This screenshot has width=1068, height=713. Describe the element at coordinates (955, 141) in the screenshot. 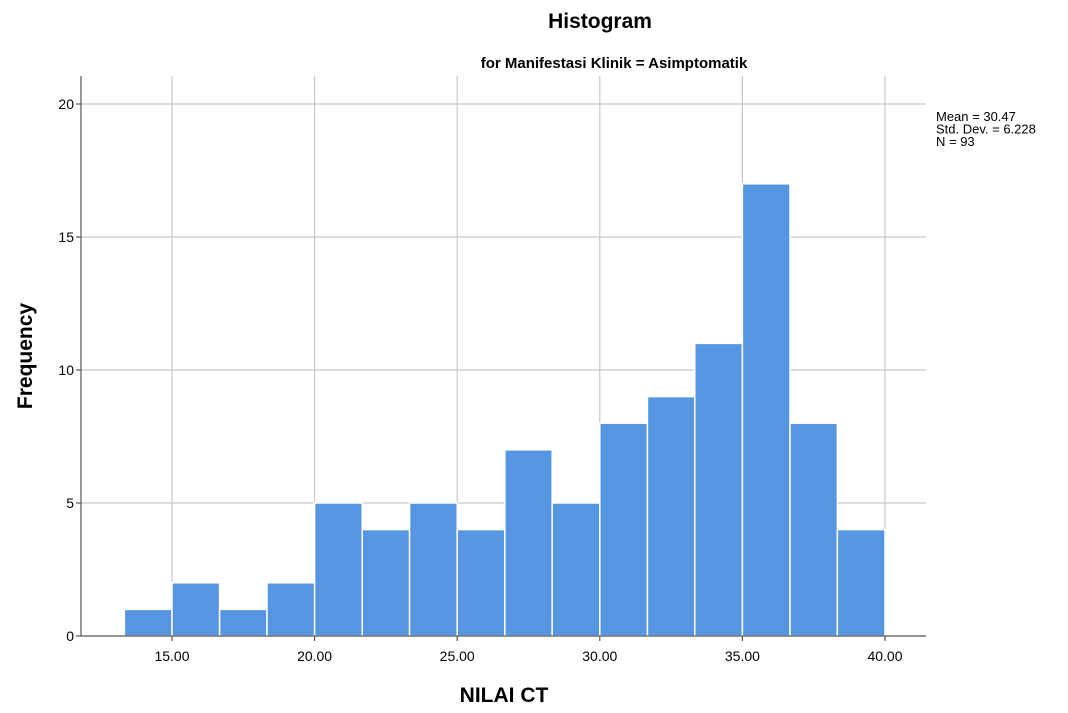

I see `stat-line: N = 93` at that location.